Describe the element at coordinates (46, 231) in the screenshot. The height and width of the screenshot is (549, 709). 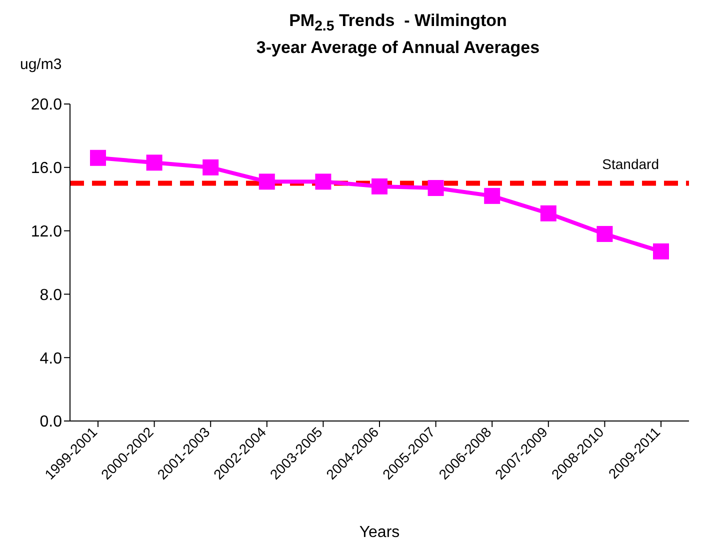
I see `y-tick-label: 12.0` at that location.